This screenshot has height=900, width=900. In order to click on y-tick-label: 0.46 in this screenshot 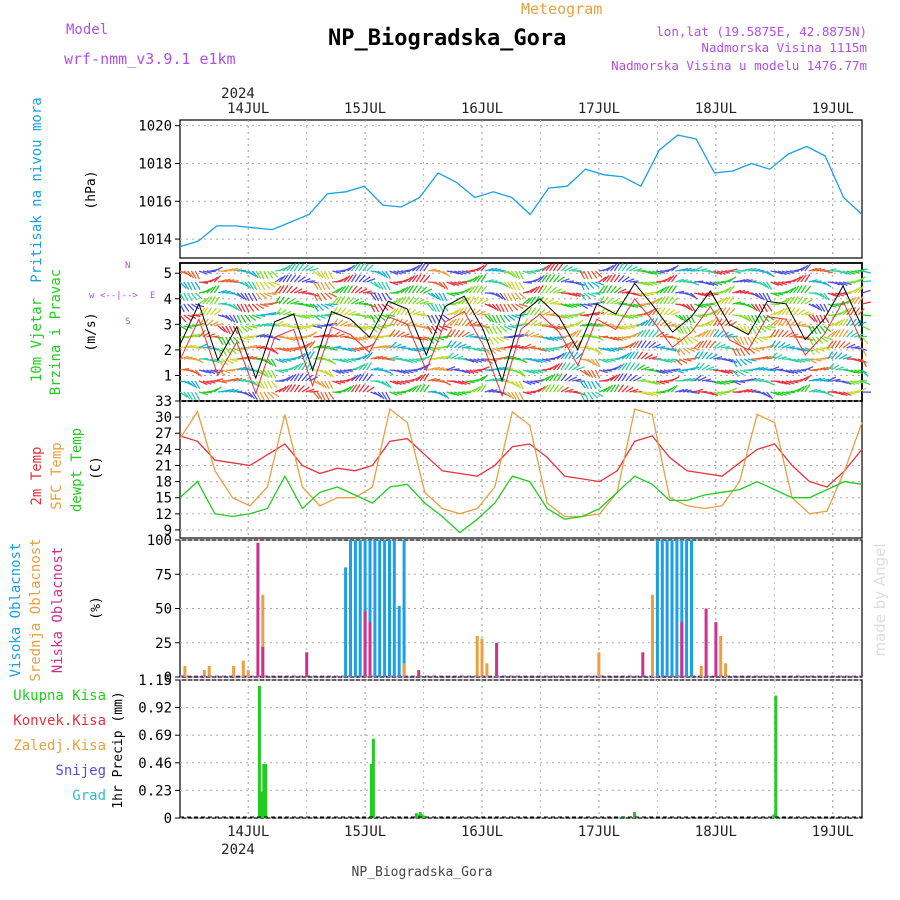, I will do `click(155, 764)`.